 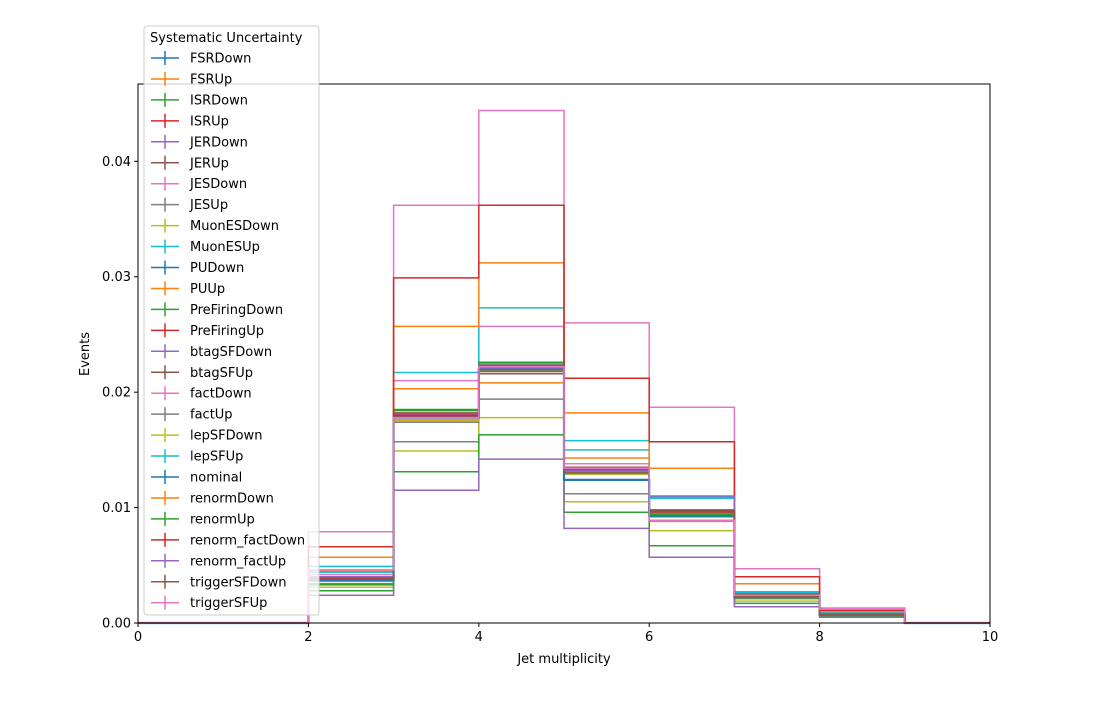 I want to click on legend-entry: btagSFUp, so click(x=202, y=373).